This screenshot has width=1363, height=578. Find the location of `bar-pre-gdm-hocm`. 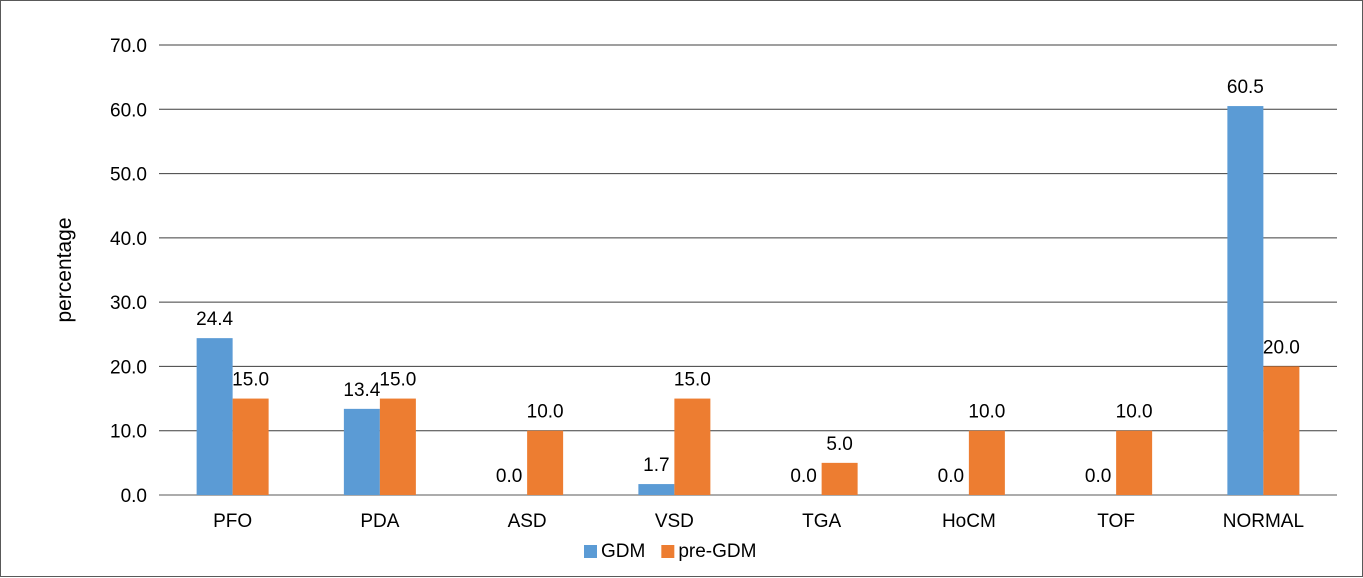

bar-pre-gdm-hocm is located at coordinates (986, 462).